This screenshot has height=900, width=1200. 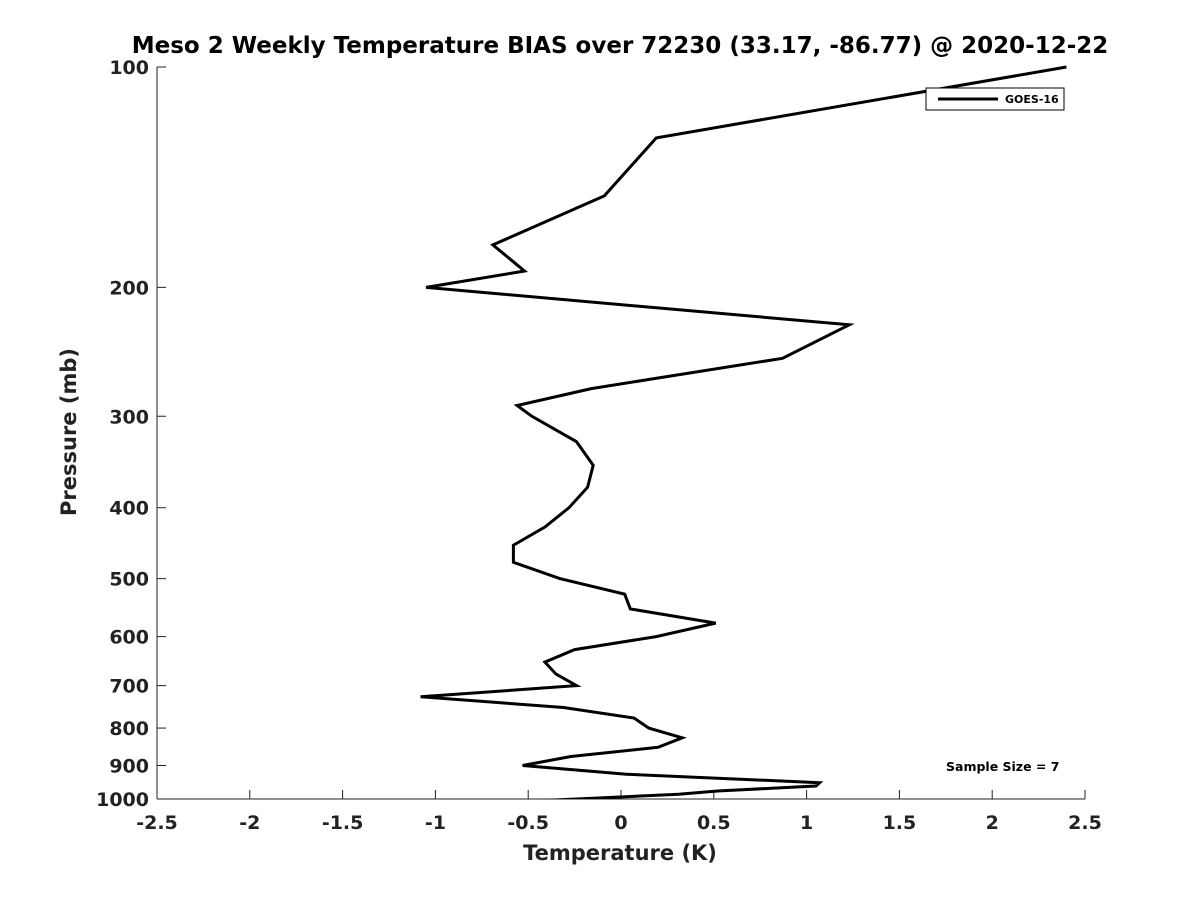 What do you see at coordinates (806, 823) in the screenshot?
I see `x-tick-label: 1` at bounding box center [806, 823].